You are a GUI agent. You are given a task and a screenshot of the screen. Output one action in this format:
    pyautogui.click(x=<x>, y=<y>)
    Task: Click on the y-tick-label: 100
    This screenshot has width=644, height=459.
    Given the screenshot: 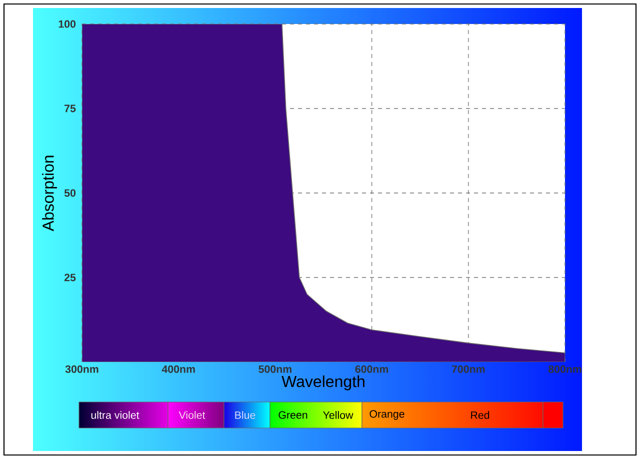 What is the action you would take?
    pyautogui.click(x=67, y=24)
    